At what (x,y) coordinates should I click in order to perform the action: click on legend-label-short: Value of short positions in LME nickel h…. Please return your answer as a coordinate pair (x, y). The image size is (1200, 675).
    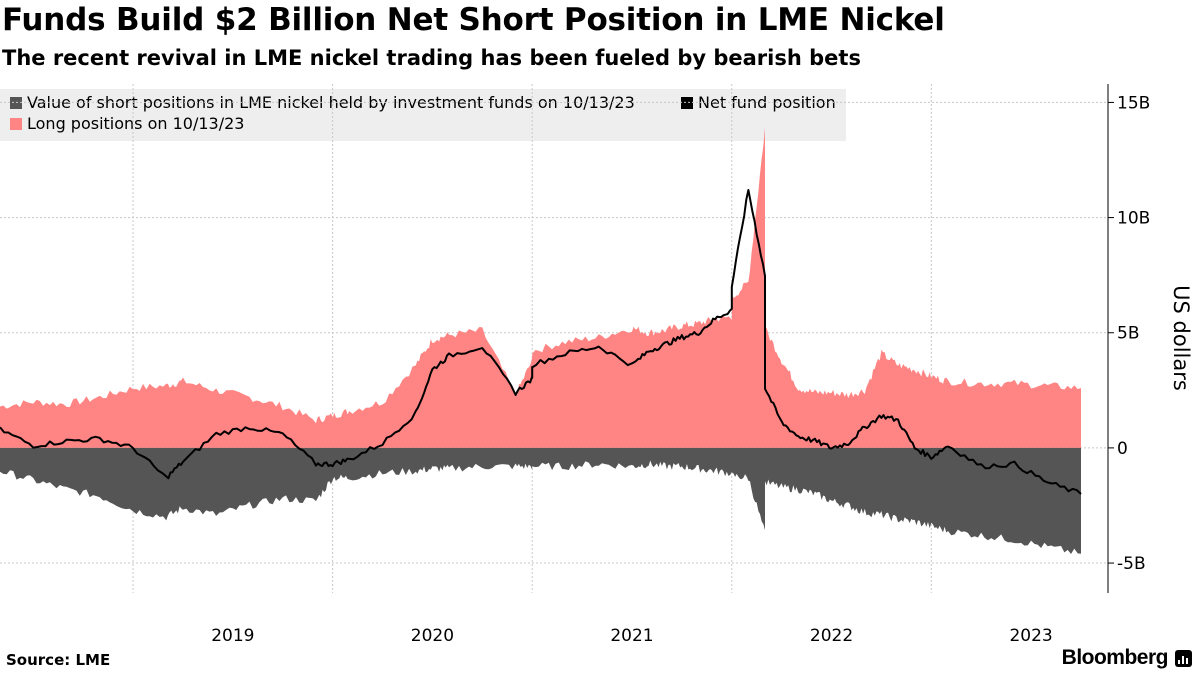
    Looking at the image, I should click on (331, 102).